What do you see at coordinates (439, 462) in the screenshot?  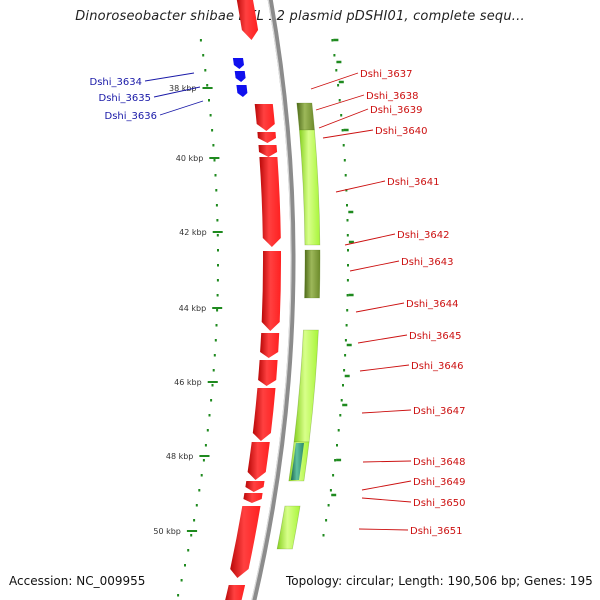 I see `right-gene-label: Dshi_3648` at bounding box center [439, 462].